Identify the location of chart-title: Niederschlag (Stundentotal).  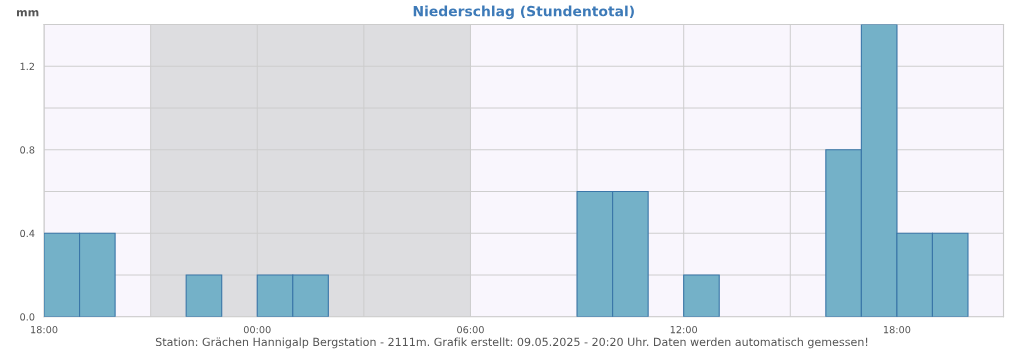
(523, 12).